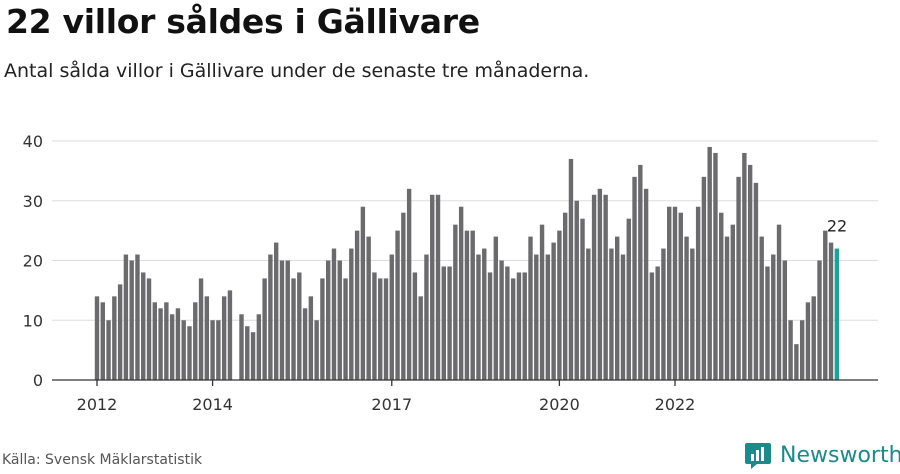 Image resolution: width=900 pixels, height=474 pixels. Describe the element at coordinates (837, 314) in the screenshot. I see `bar-highlight` at that location.